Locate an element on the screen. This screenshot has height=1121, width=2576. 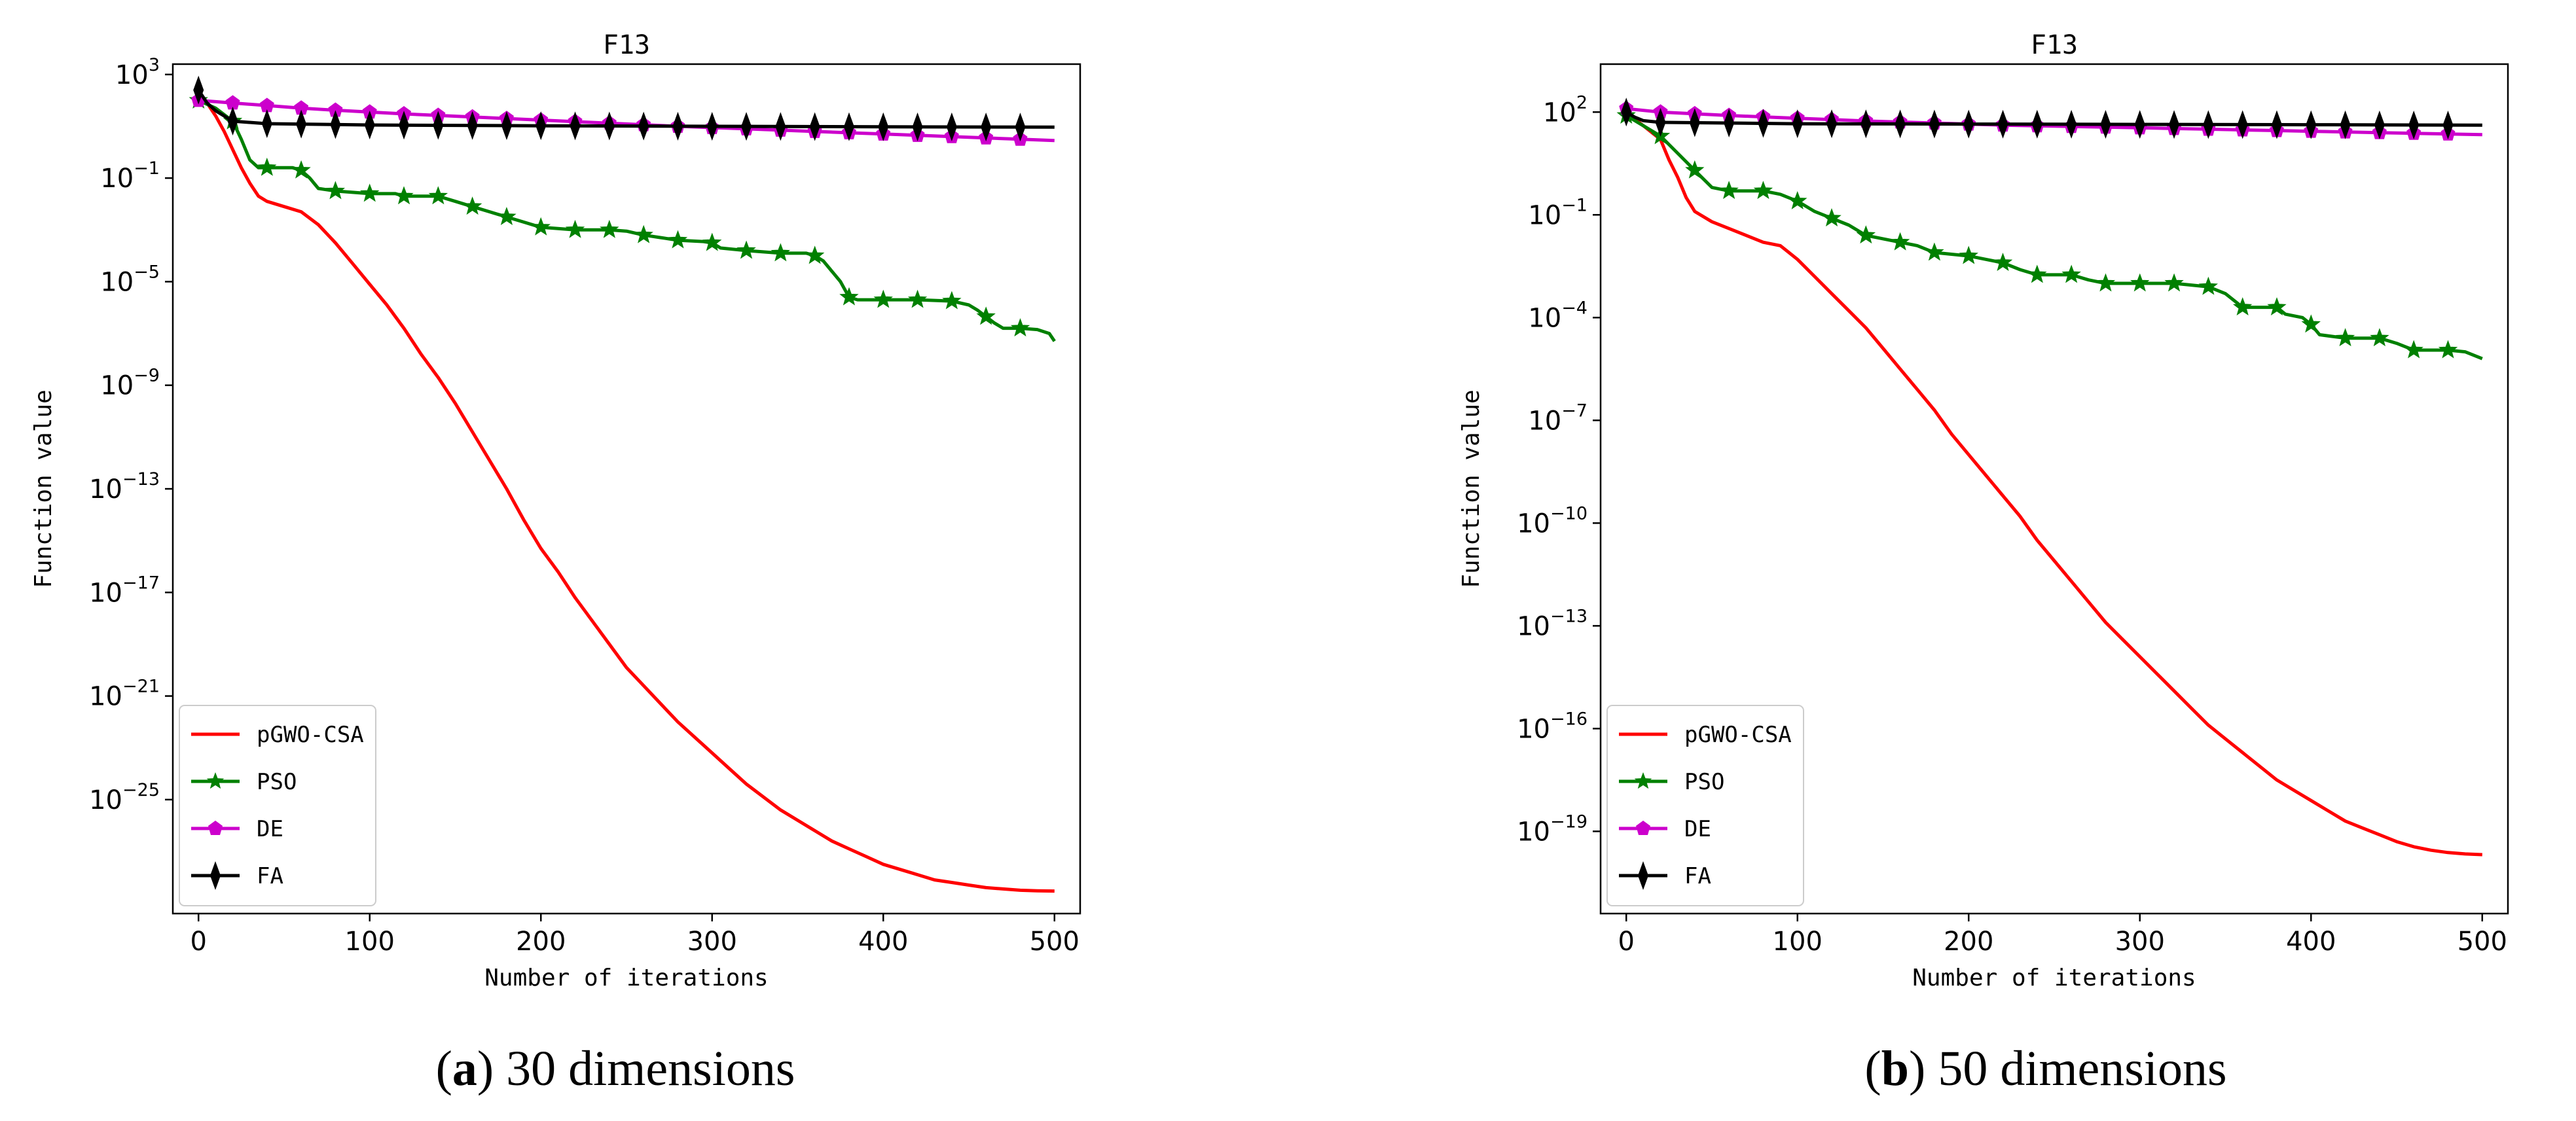
x-tick-label: 300 is located at coordinates (2140, 942).